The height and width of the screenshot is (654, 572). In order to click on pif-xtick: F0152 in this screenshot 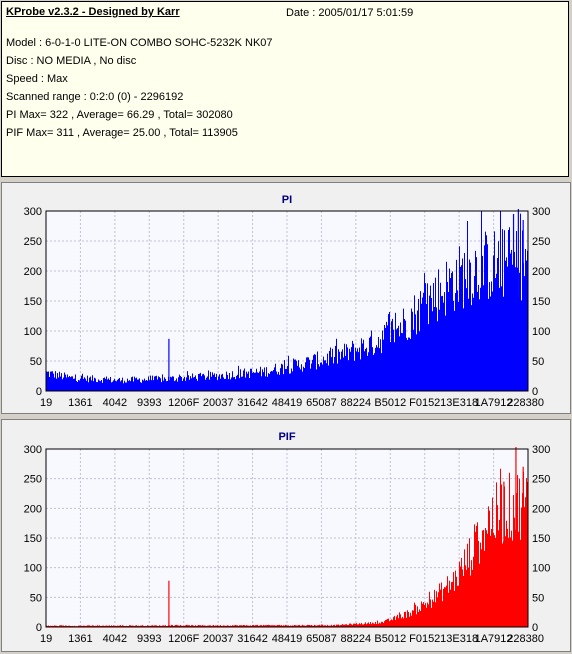, I will do `click(424, 639)`.